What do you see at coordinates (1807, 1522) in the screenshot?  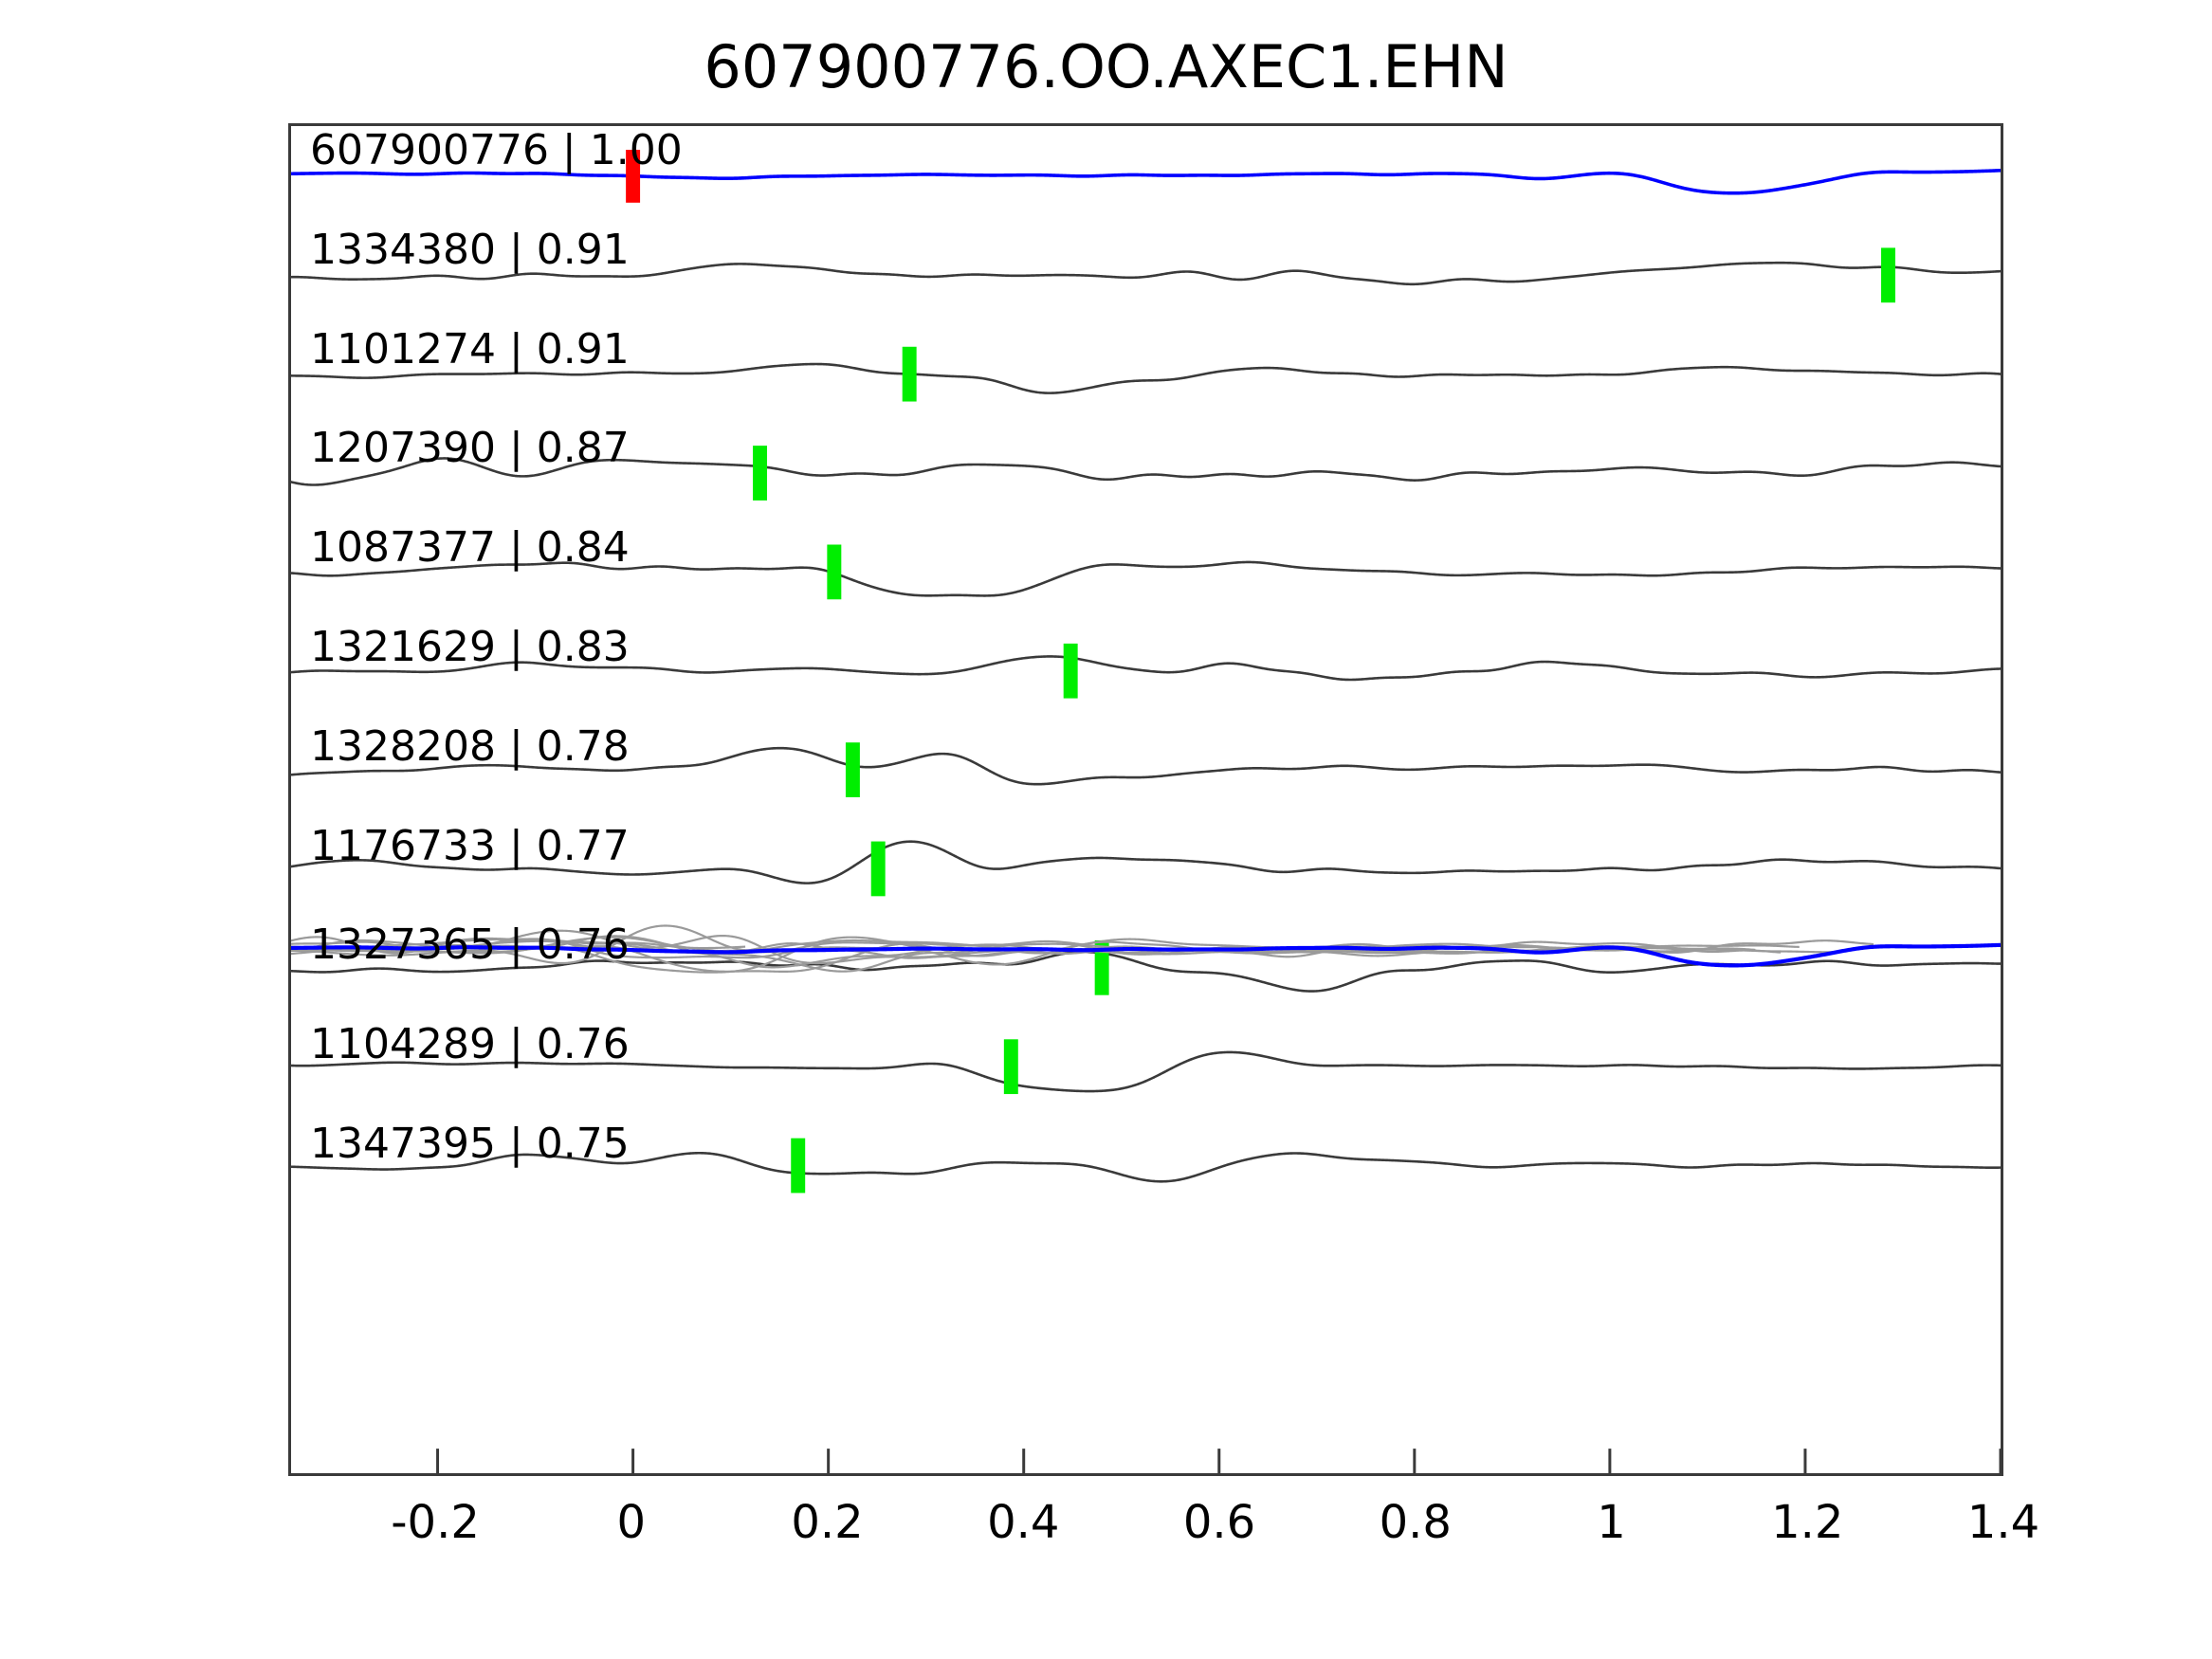 I see `x-tick-label-7: 1.2` at bounding box center [1807, 1522].